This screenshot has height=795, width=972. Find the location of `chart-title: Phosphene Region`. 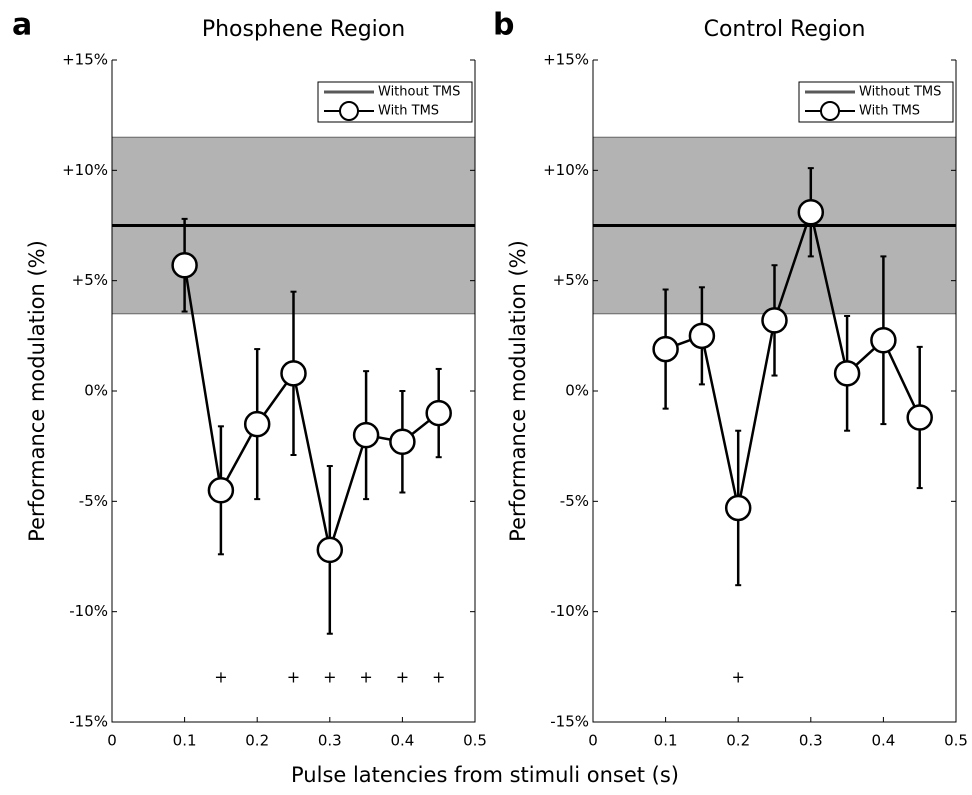

chart-title: Phosphene Region is located at coordinates (303, 29).